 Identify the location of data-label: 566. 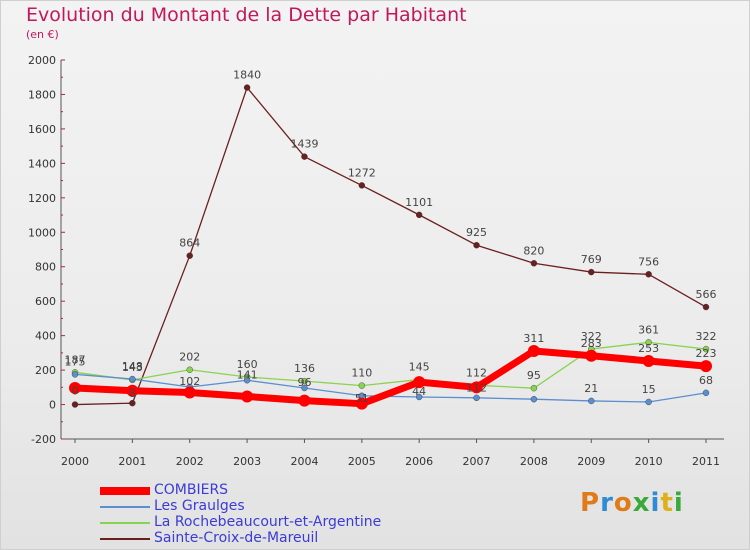
(706, 294).